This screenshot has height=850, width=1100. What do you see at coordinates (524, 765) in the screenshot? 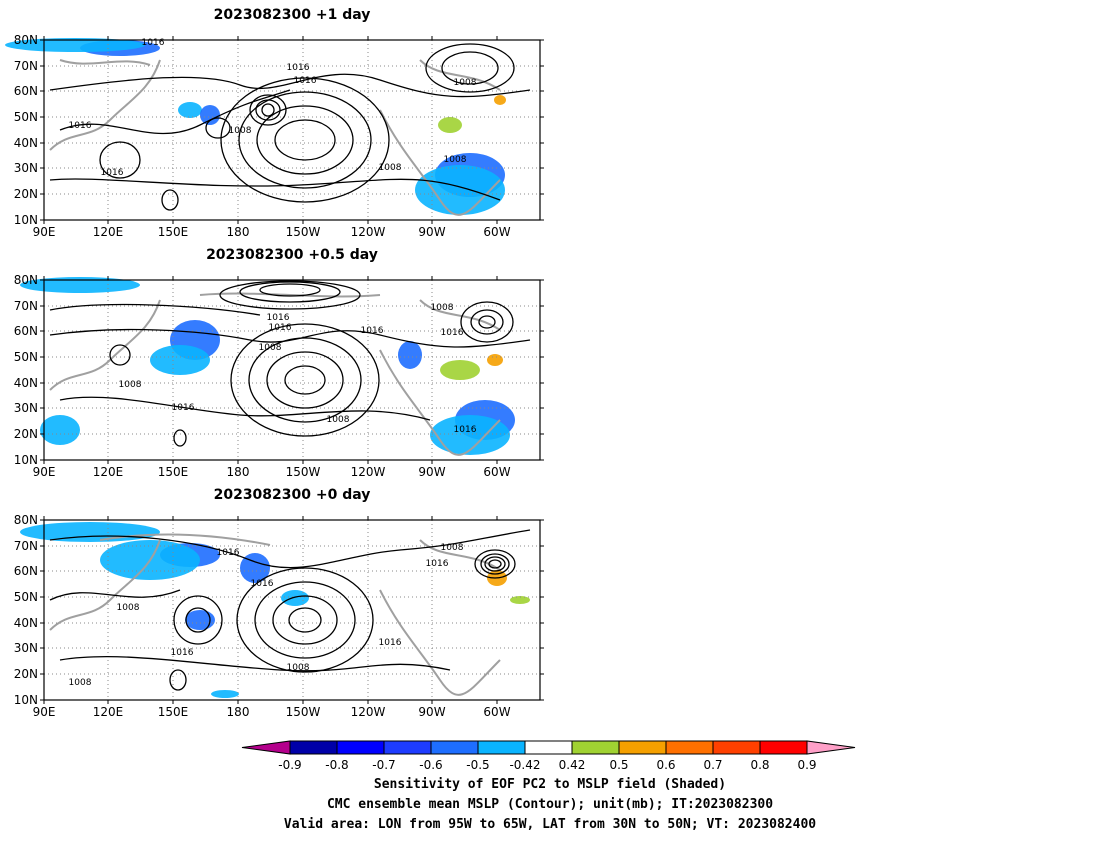
I see `colorbar-label: -0.42` at bounding box center [524, 765].